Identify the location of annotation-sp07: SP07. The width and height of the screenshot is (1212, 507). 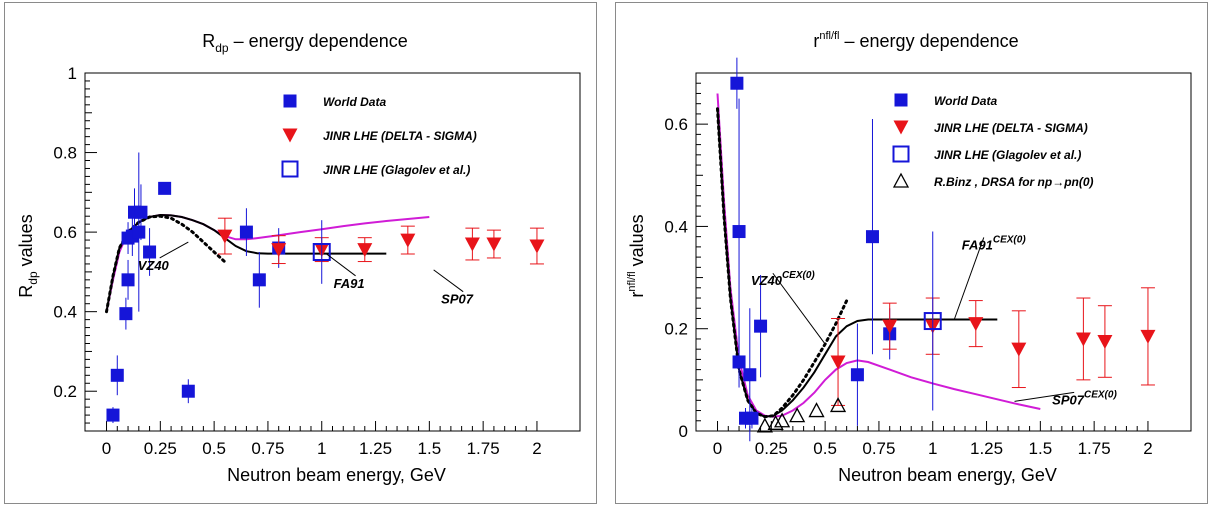
(457, 299).